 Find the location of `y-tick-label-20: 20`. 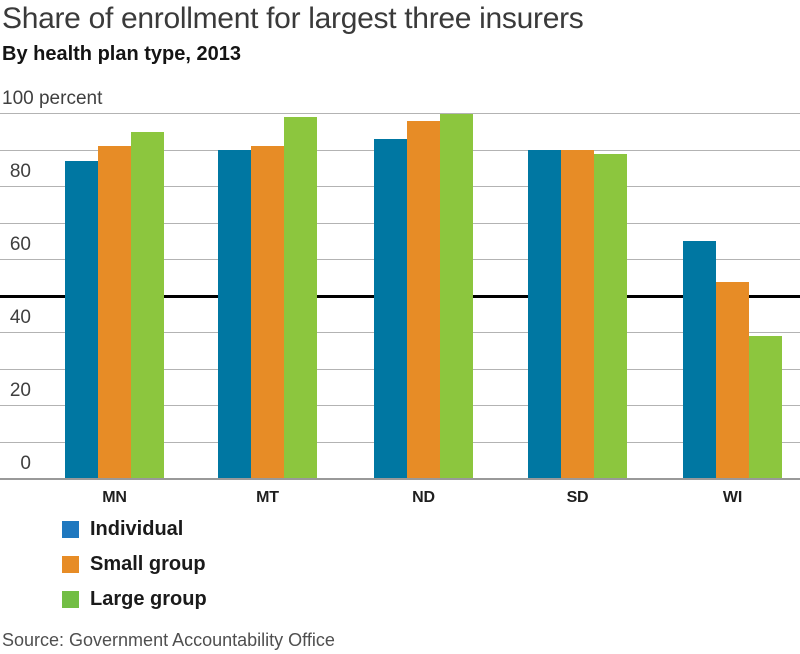

y-tick-label-20: 20 is located at coordinates (20, 390).